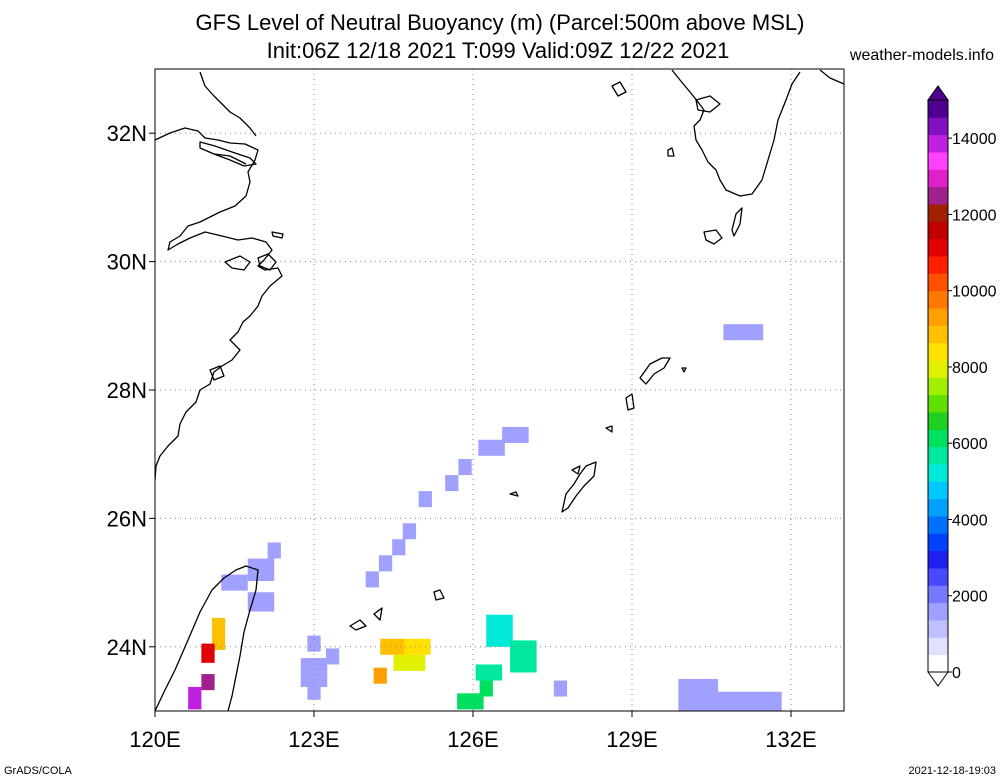 This screenshot has height=779, width=1000. What do you see at coordinates (938, 679) in the screenshot?
I see `colorbar-bottom-cap` at bounding box center [938, 679].